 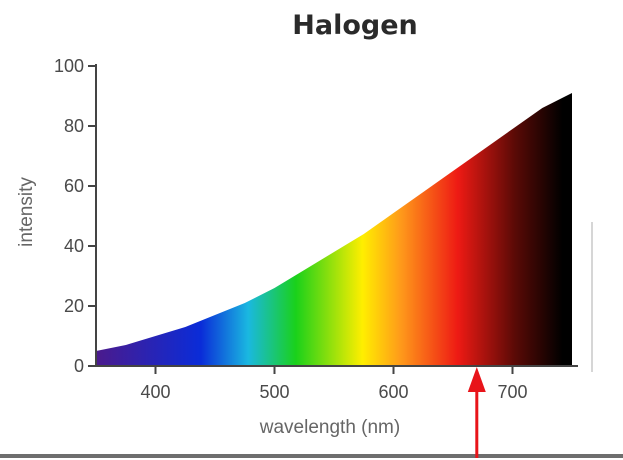 I want to click on y-axis-ticks: 0 20 40 60 80 100, so click(x=75, y=216).